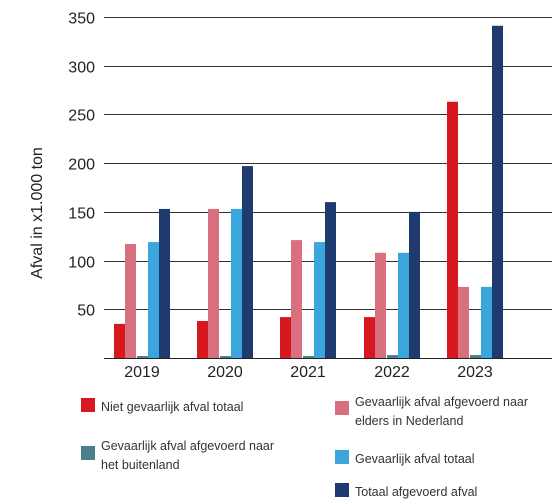 Image resolution: width=556 pixels, height=502 pixels. What do you see at coordinates (81, 116) in the screenshot?
I see `y-tick-label: 250` at bounding box center [81, 116].